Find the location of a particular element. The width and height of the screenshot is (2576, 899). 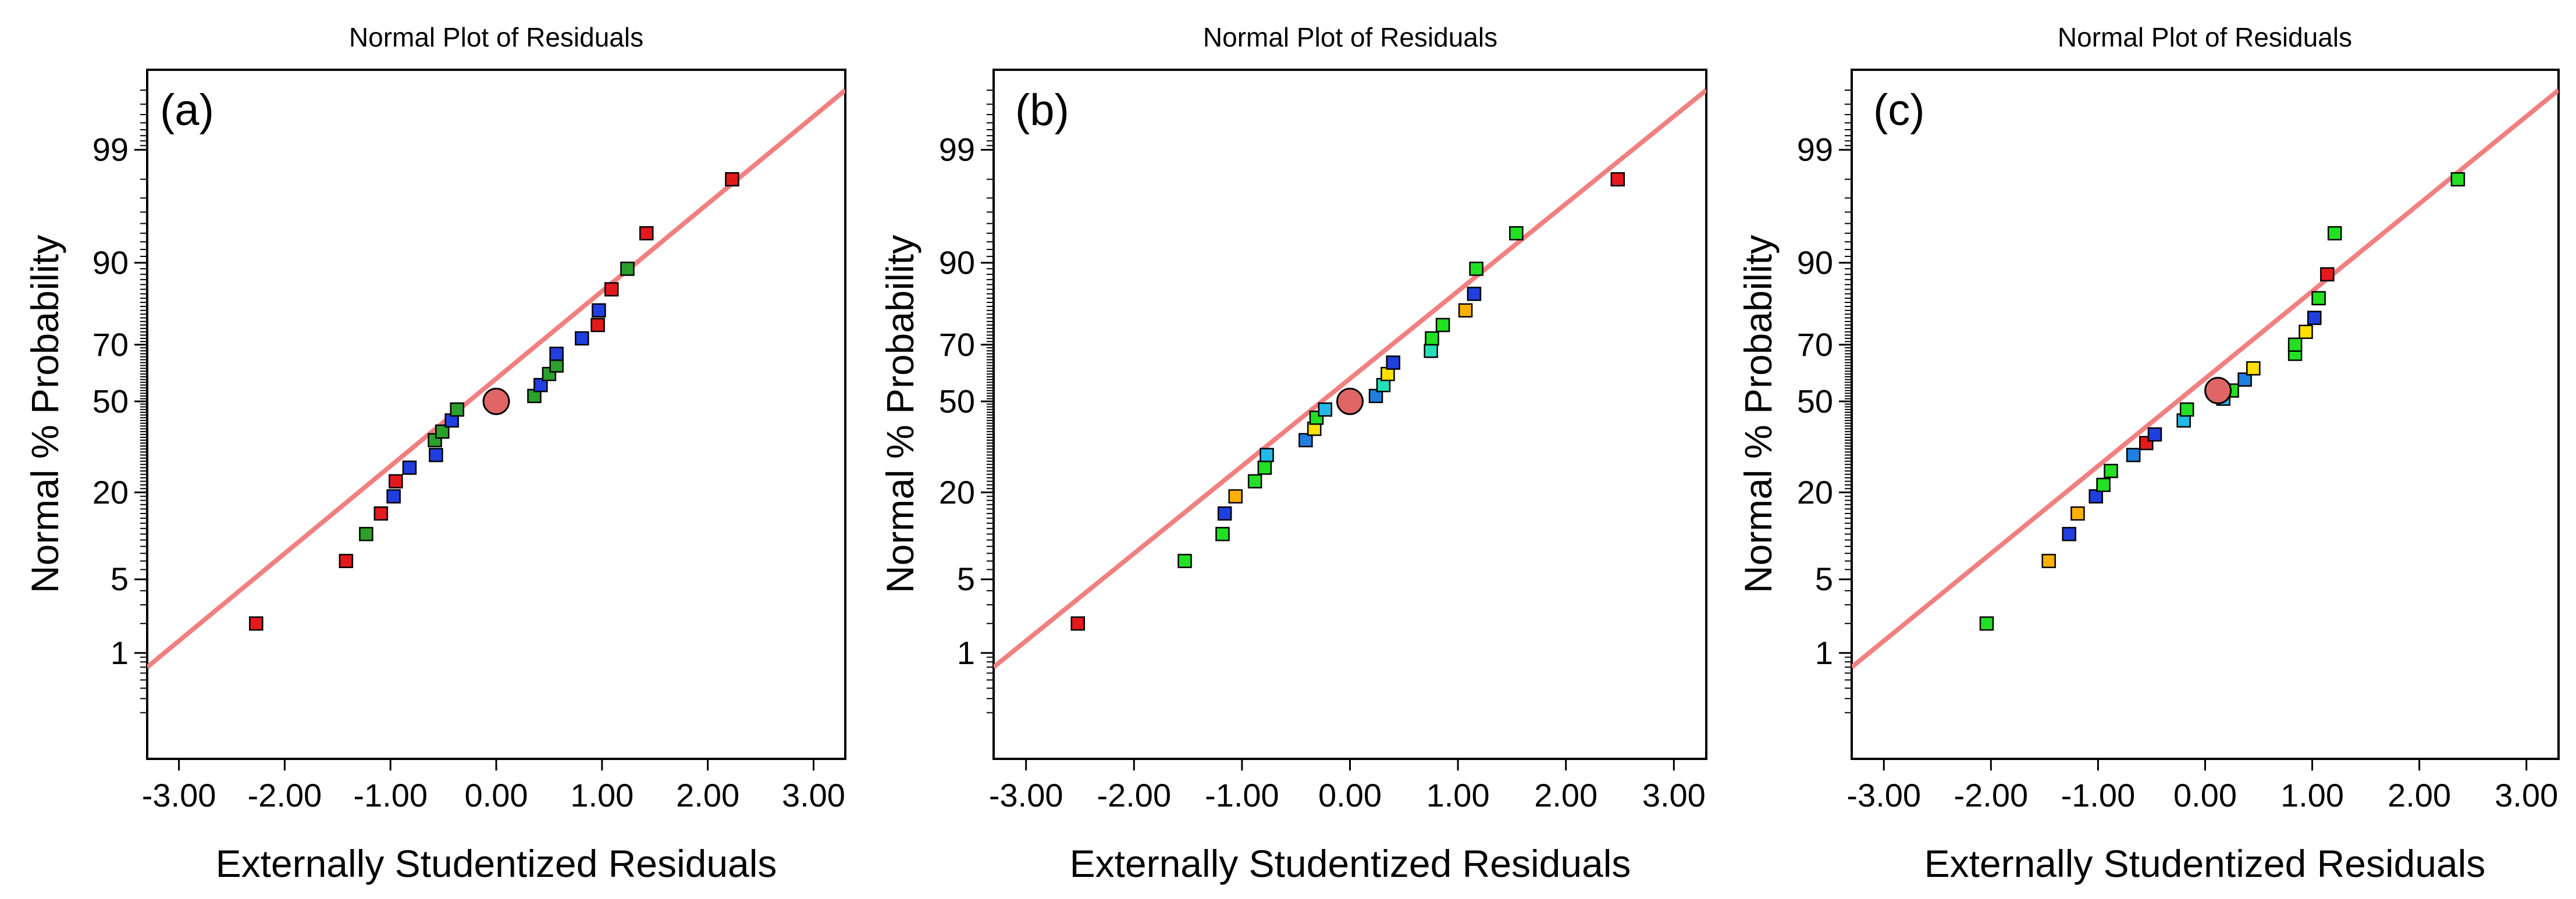

panel-label: (a) is located at coordinates (187, 110).